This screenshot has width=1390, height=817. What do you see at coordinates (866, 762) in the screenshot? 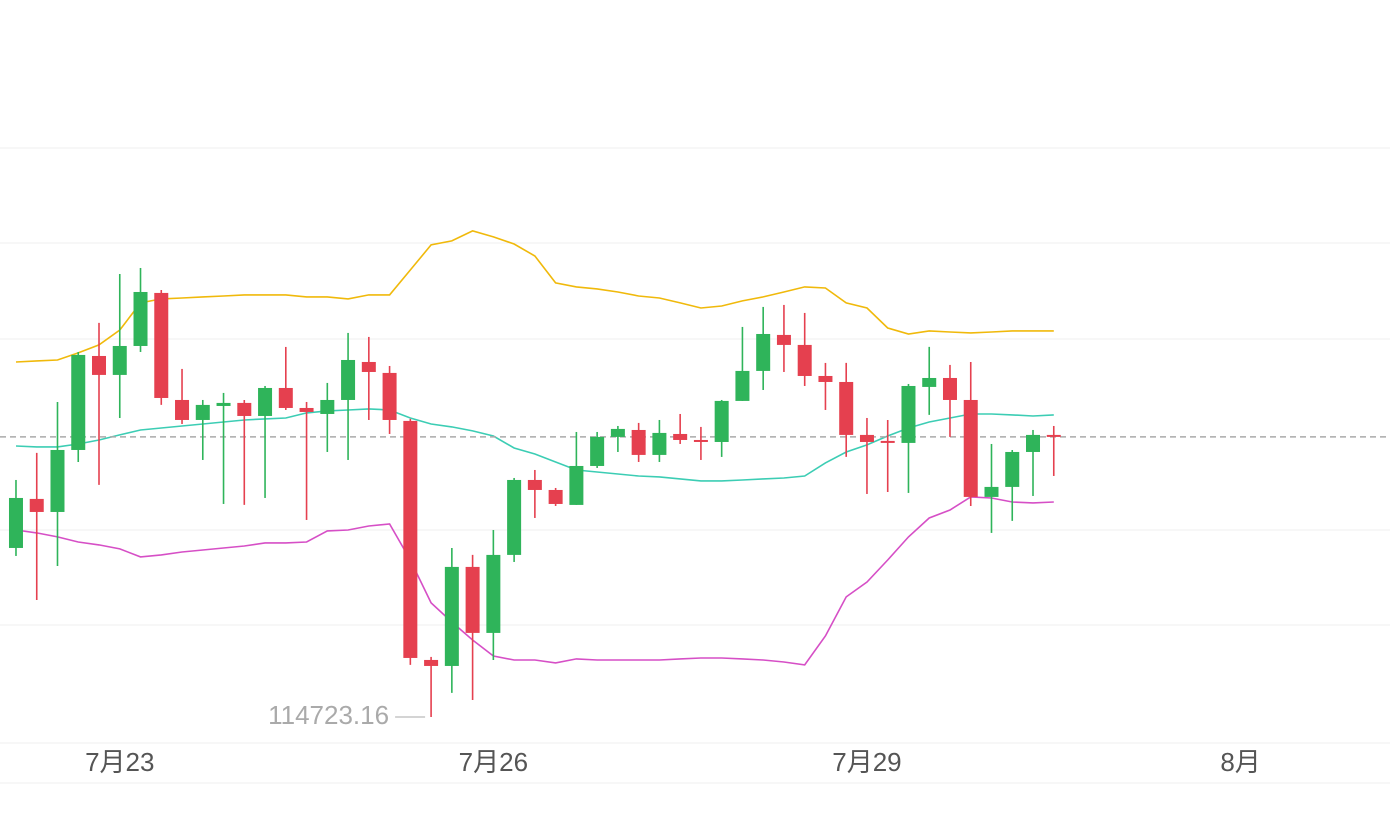
I see `x-tick-label: 7月29` at bounding box center [866, 762].